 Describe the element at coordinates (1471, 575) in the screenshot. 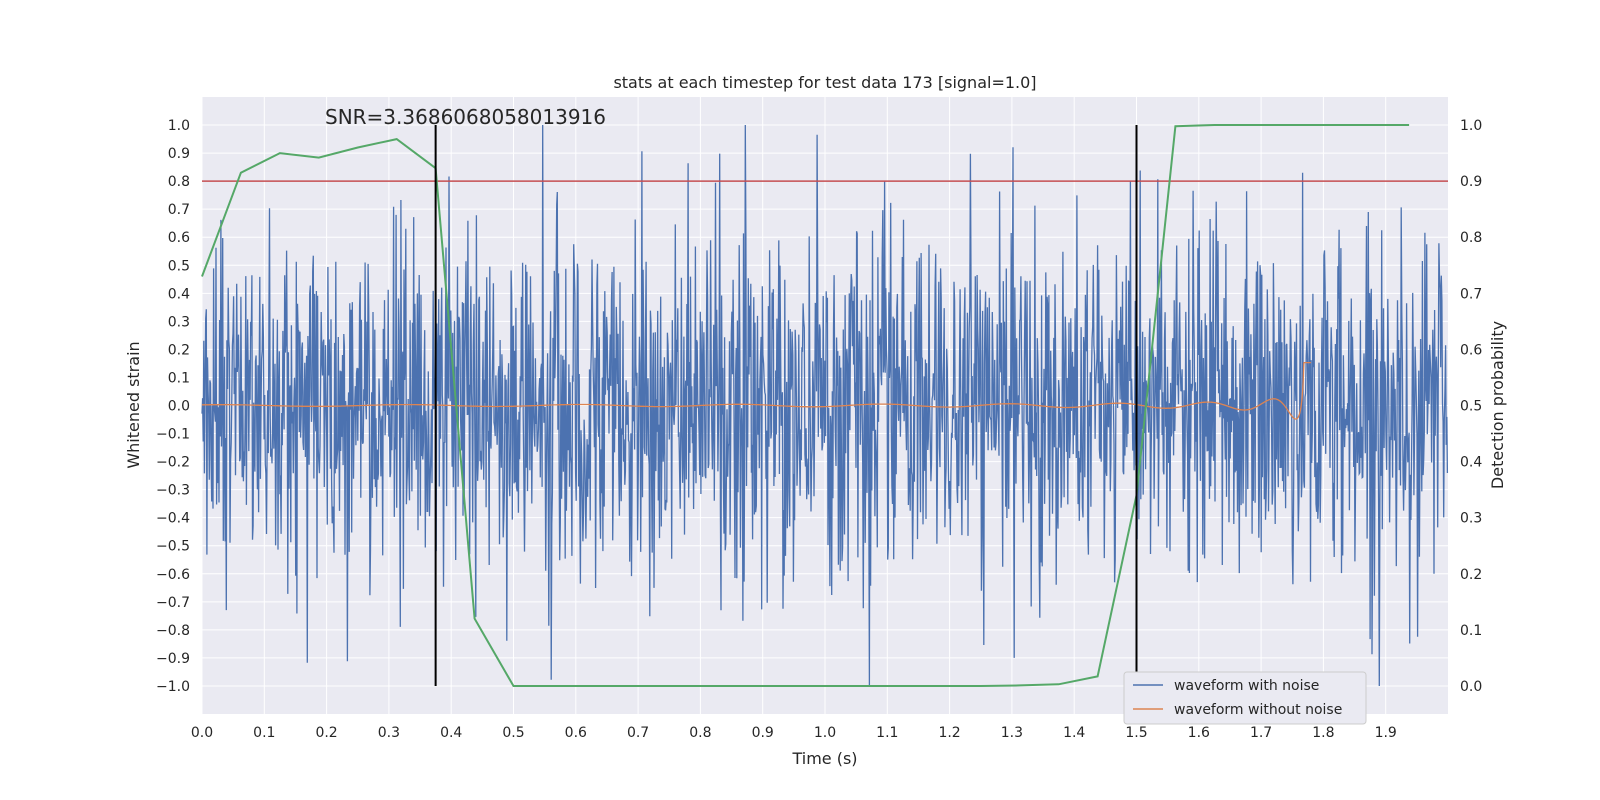

I see `y2-tick-label: 0.2` at that location.